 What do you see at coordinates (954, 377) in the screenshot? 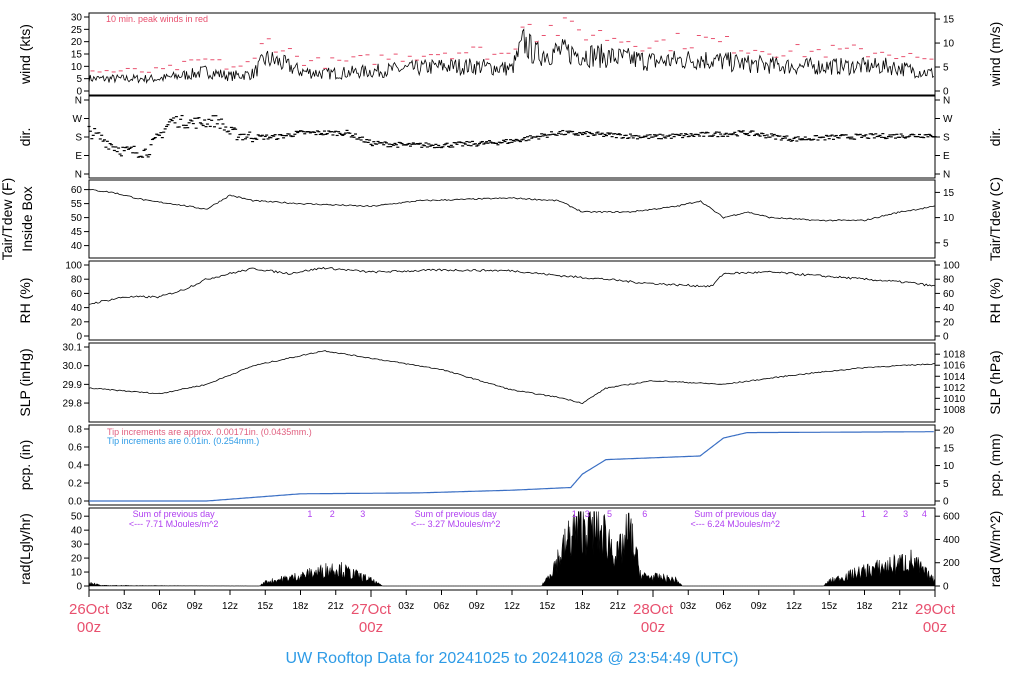
I see `y-tick-label-right-slp: 1014` at bounding box center [954, 377].